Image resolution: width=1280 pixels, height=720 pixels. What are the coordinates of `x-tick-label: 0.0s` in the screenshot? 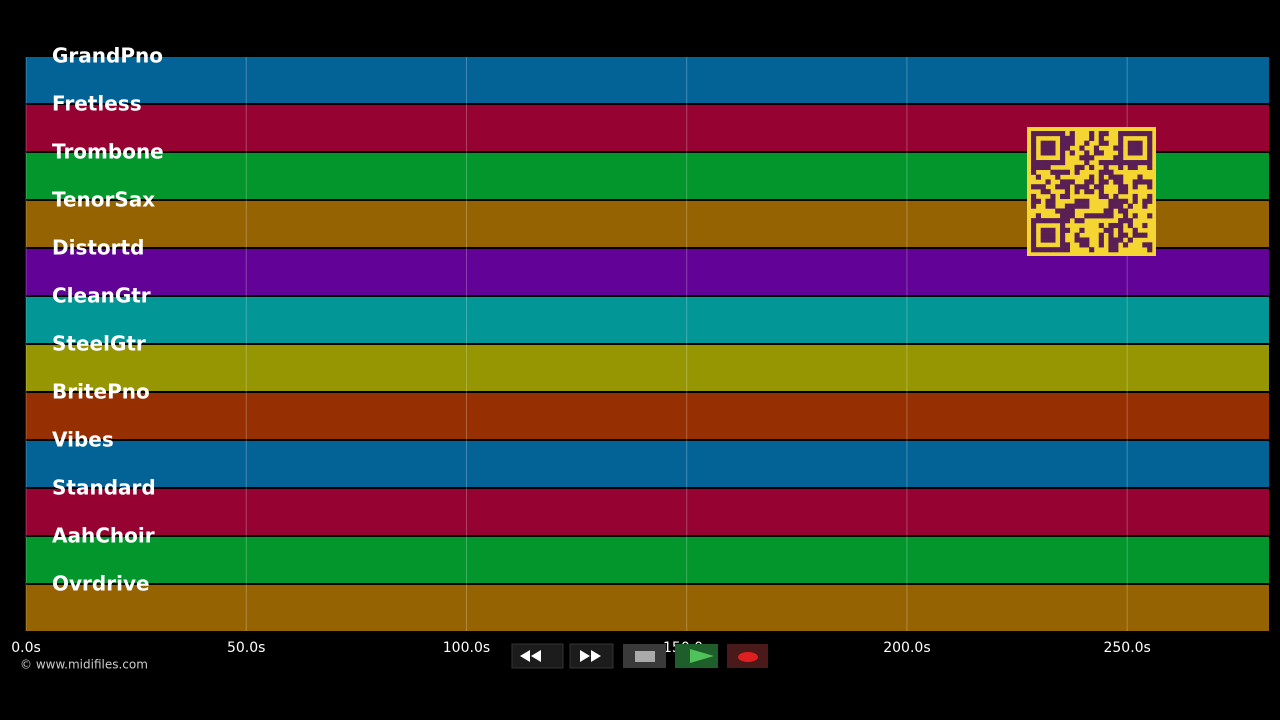 It's located at (26, 648).